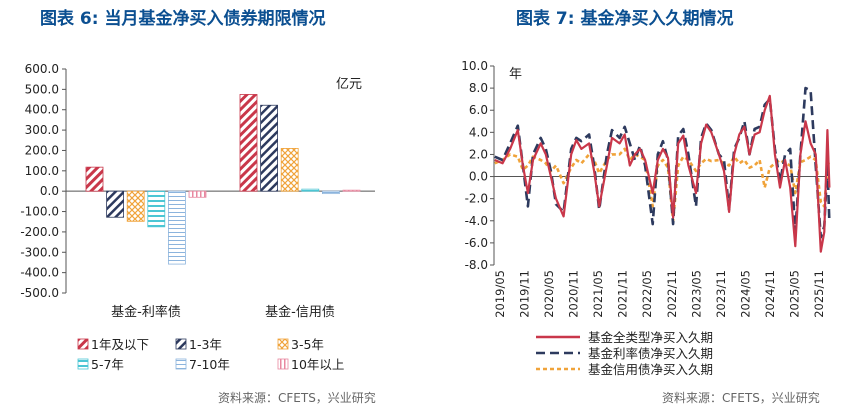 Image resolution: width=858 pixels, height=410 pixels. I want to click on y-tick-label: -100.0, so click(39, 212).